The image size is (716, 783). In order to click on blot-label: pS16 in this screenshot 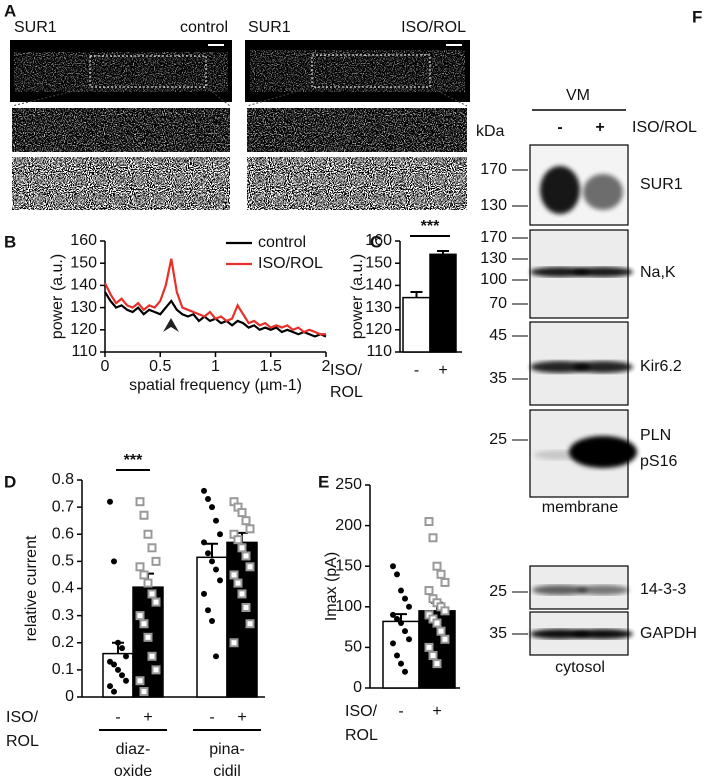, I will do `click(658, 461)`.